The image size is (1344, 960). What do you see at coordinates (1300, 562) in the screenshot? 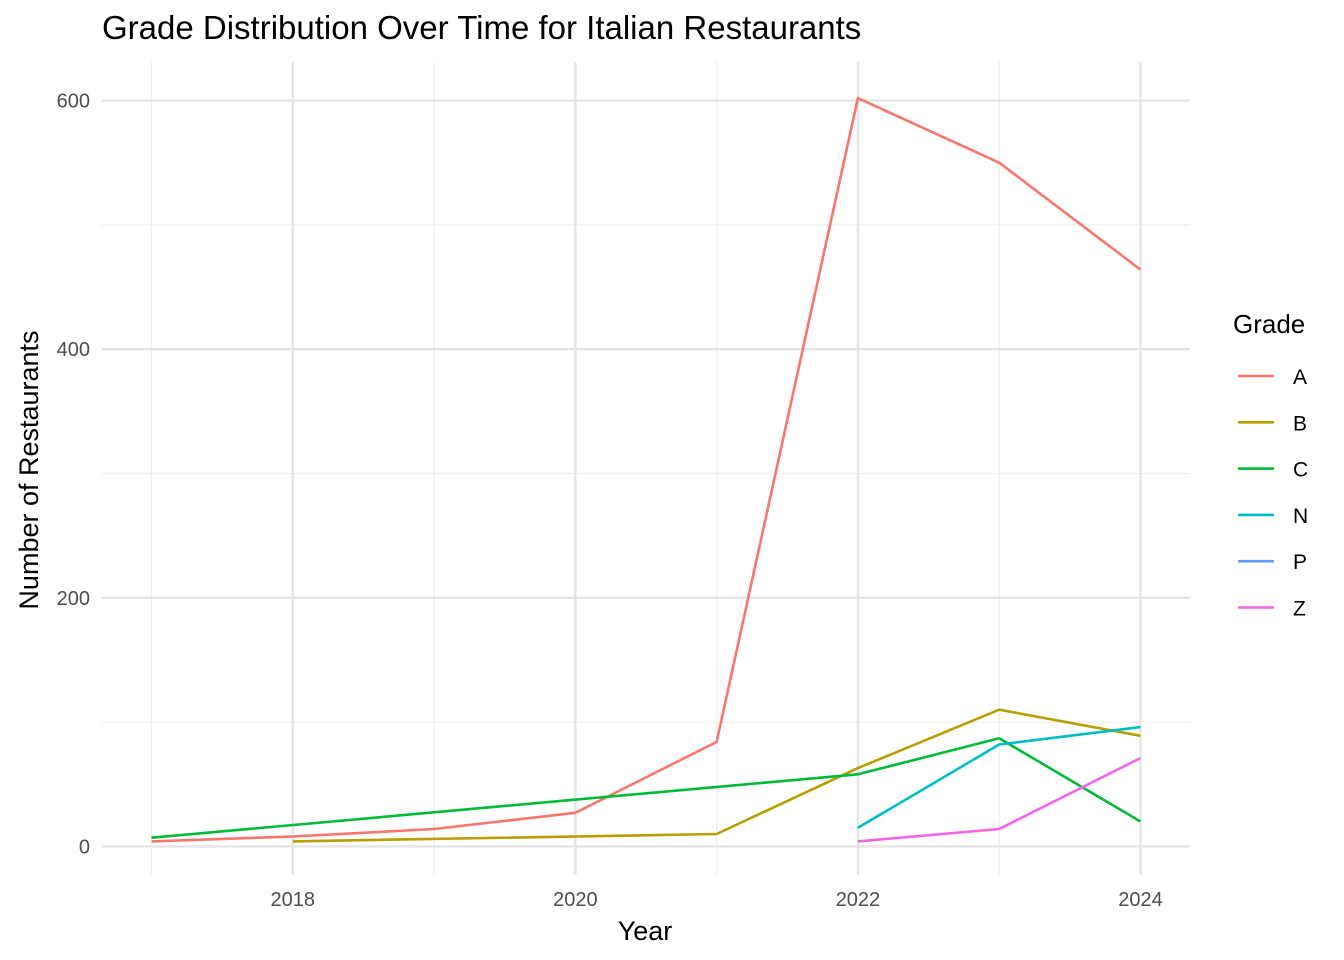
I see `legend-label-P: P` at bounding box center [1300, 562].